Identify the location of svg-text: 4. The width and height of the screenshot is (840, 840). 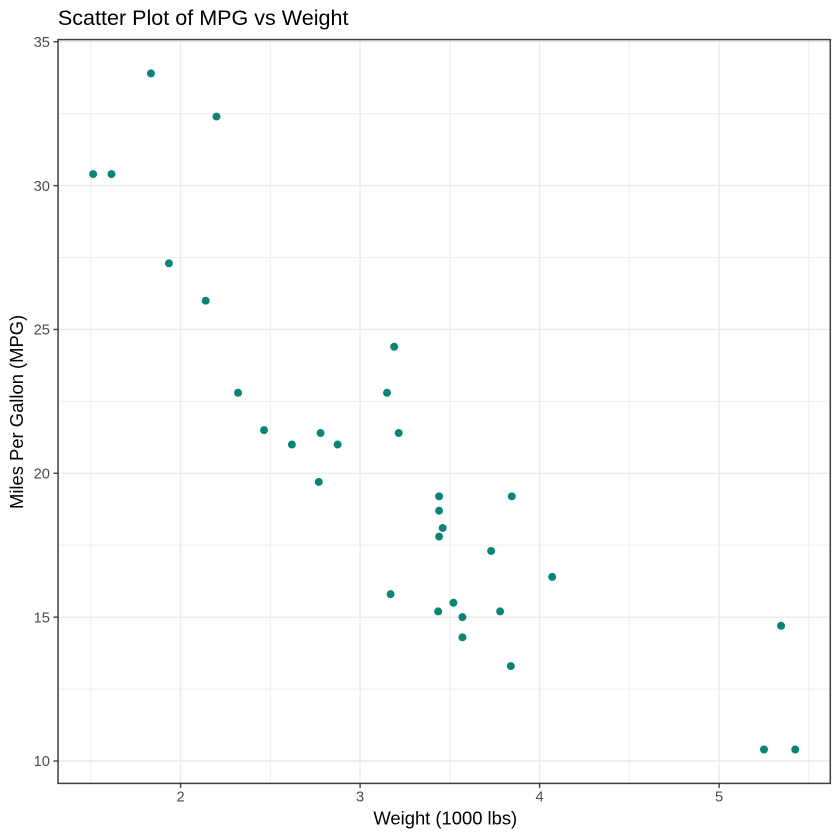
(540, 798).